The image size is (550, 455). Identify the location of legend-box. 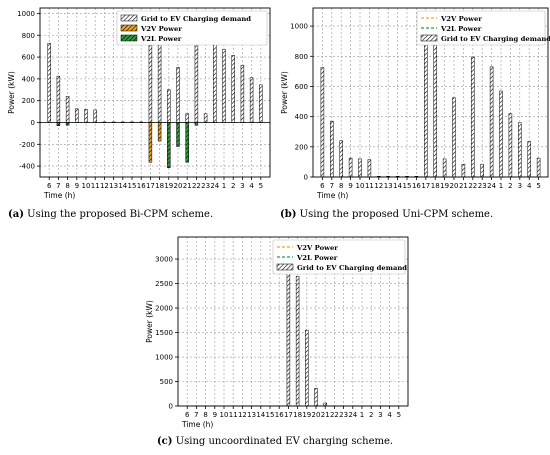
(192, 28).